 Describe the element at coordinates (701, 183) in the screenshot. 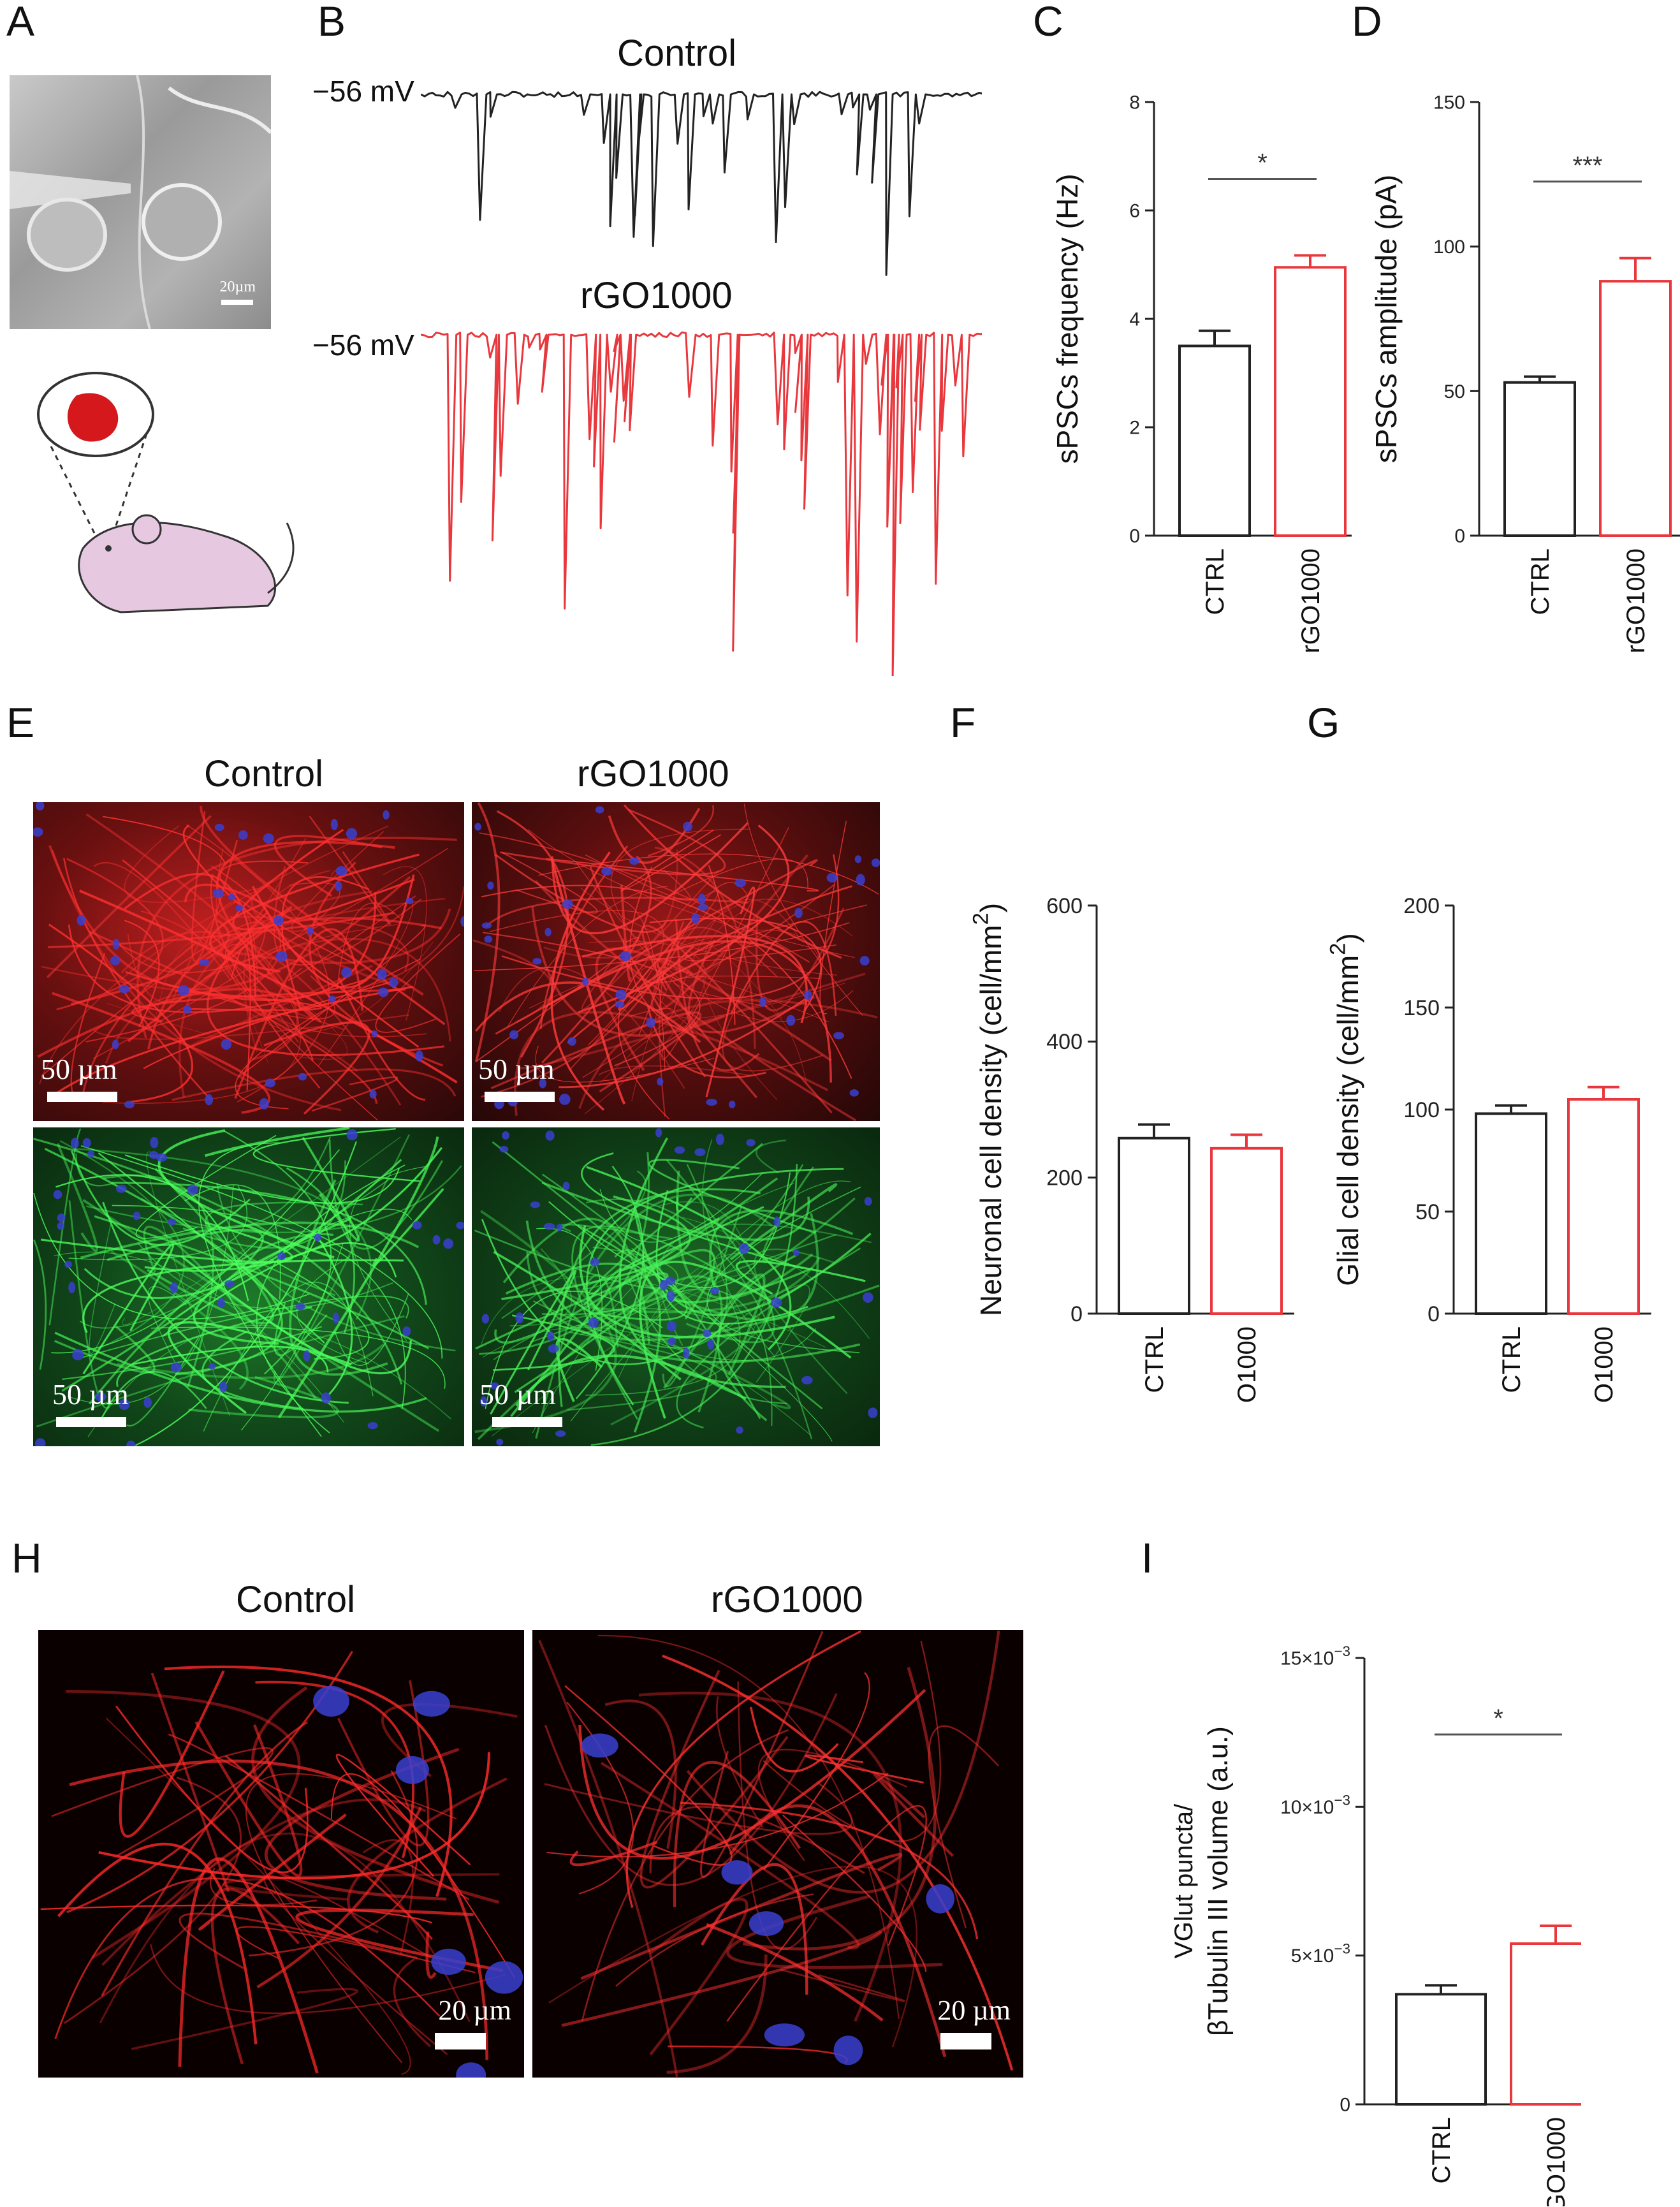

I see `trace-control` at that location.